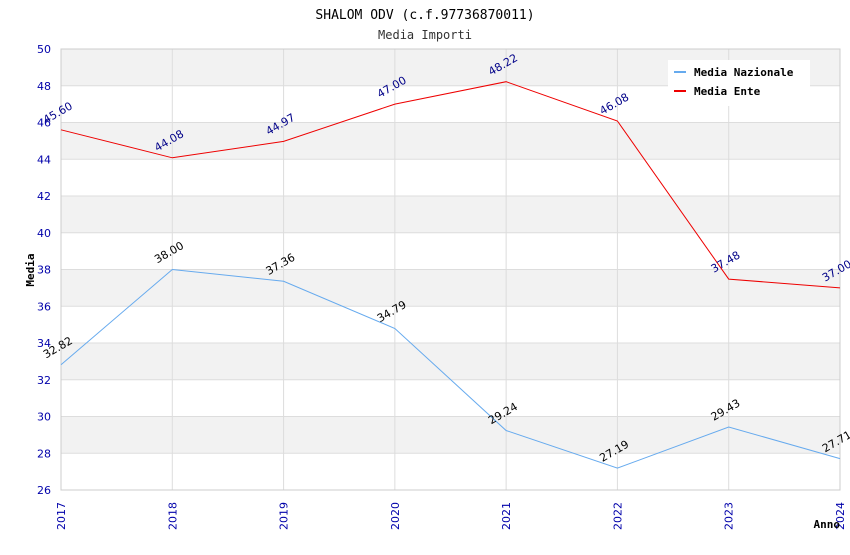 The height and width of the screenshot is (555, 850). Describe the element at coordinates (44, 380) in the screenshot. I see `y-tick-label: 32` at that location.